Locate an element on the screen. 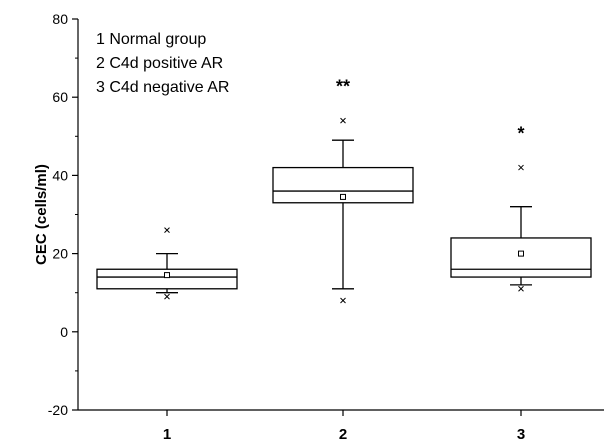 The width and height of the screenshot is (609, 445). box-2: ** is located at coordinates (343, 190).